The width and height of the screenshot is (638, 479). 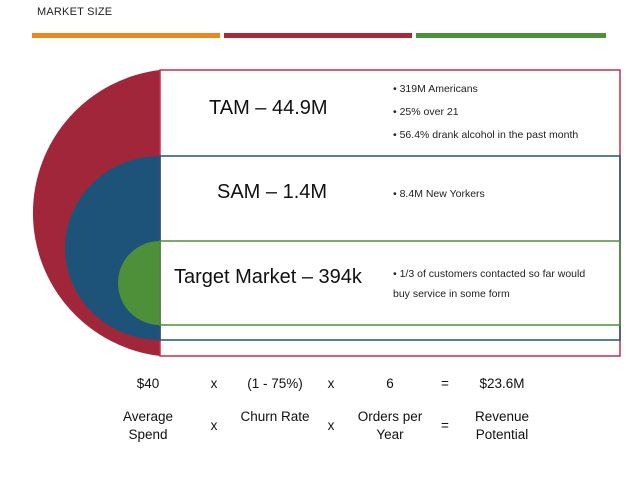 What do you see at coordinates (502, 425) in the screenshot?
I see `label-revenue-potential: Revenue Potential` at bounding box center [502, 425].